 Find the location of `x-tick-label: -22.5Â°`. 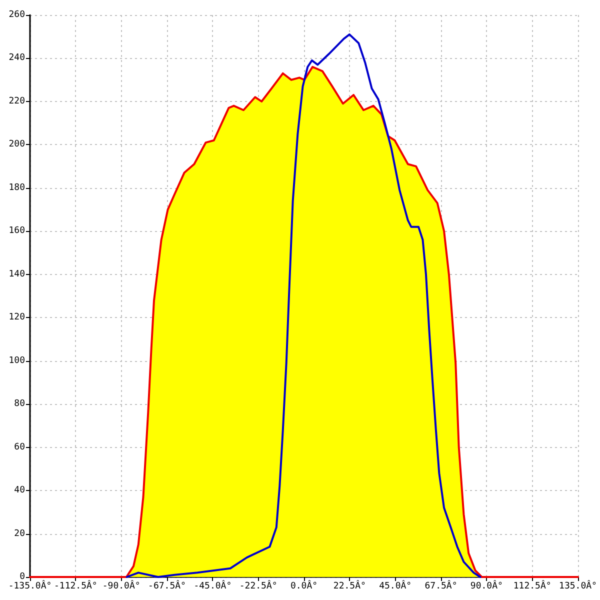

x-tick-label: -22.5Â° is located at coordinates (258, 586).